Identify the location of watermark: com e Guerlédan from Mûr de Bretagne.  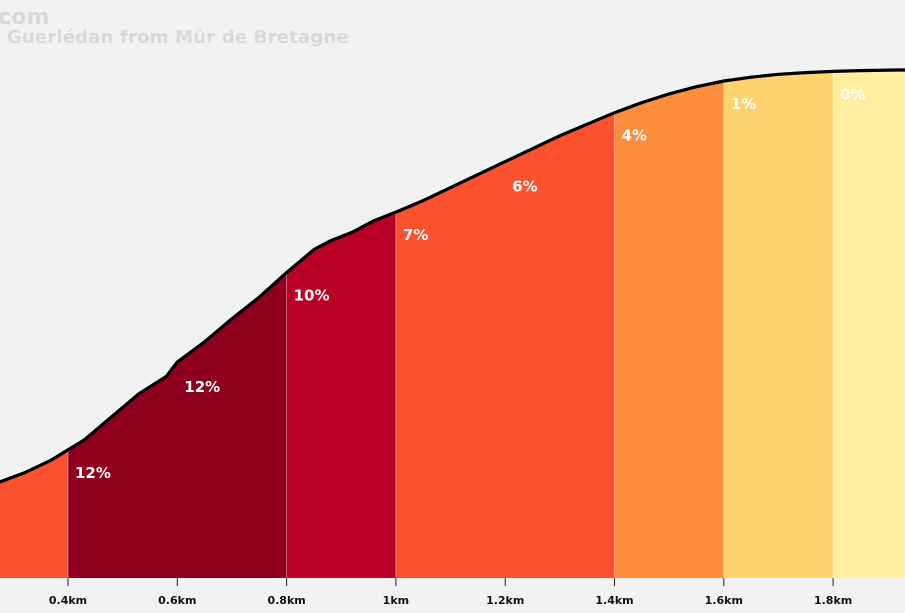
(174, 27).